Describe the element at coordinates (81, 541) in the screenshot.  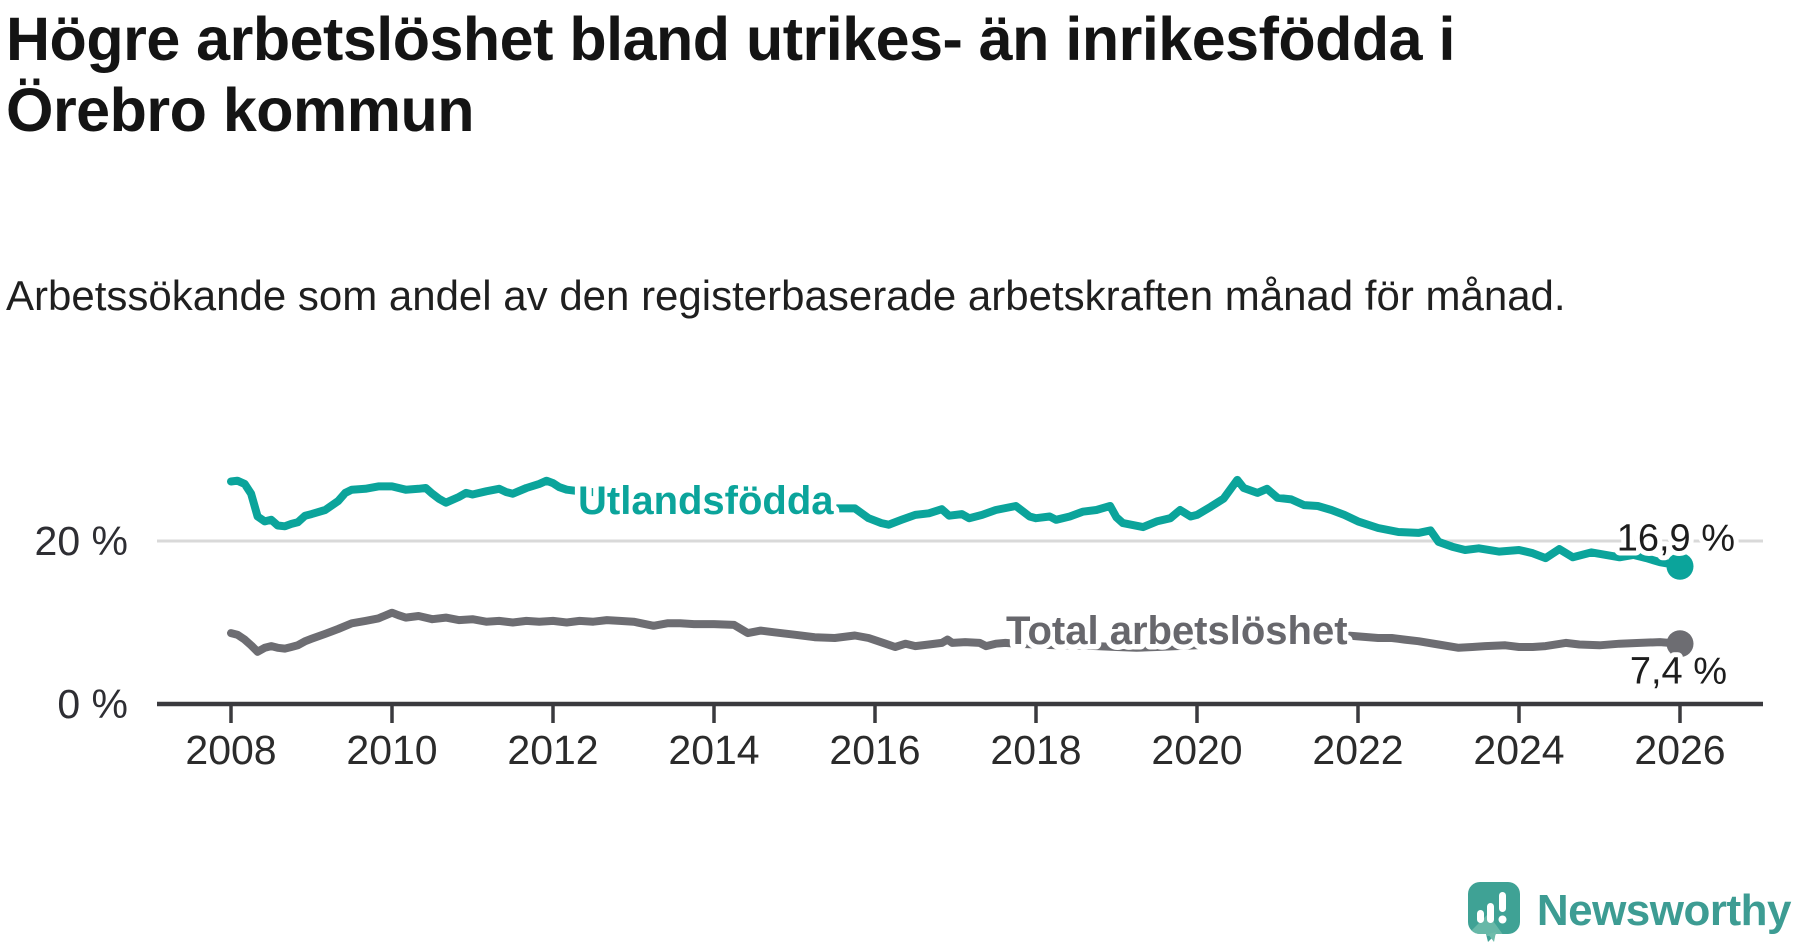
I see `y-axis-label-20: 20 %` at that location.